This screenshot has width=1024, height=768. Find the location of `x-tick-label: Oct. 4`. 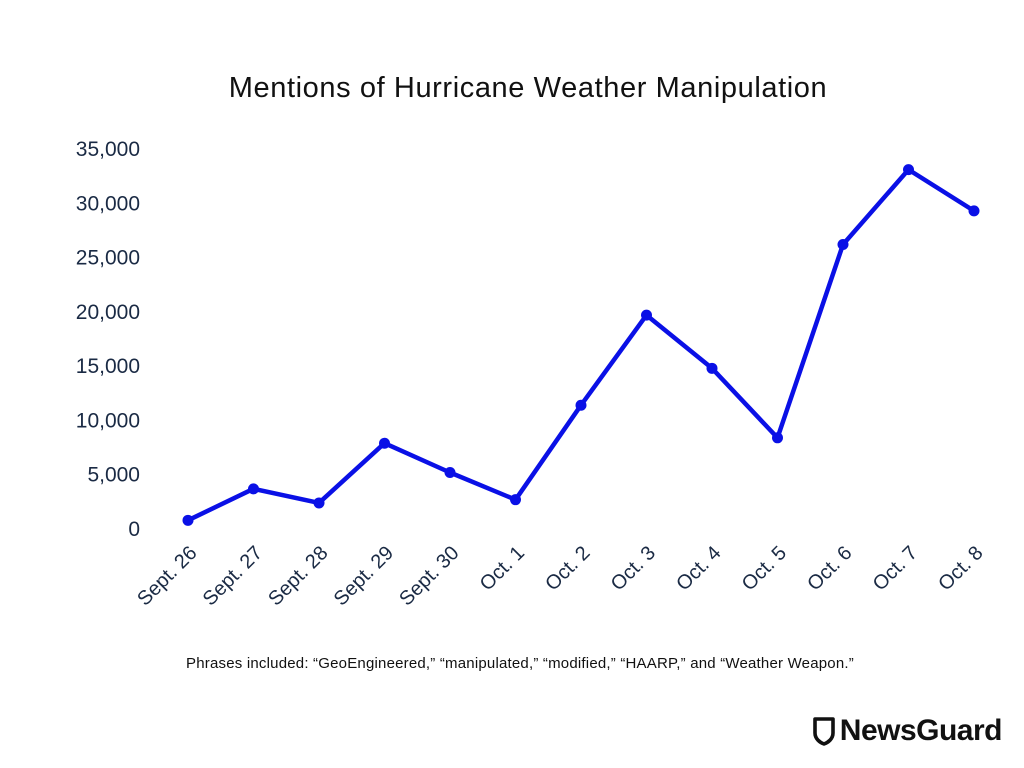

x-tick-label: Oct. 4 is located at coordinates (698, 568).